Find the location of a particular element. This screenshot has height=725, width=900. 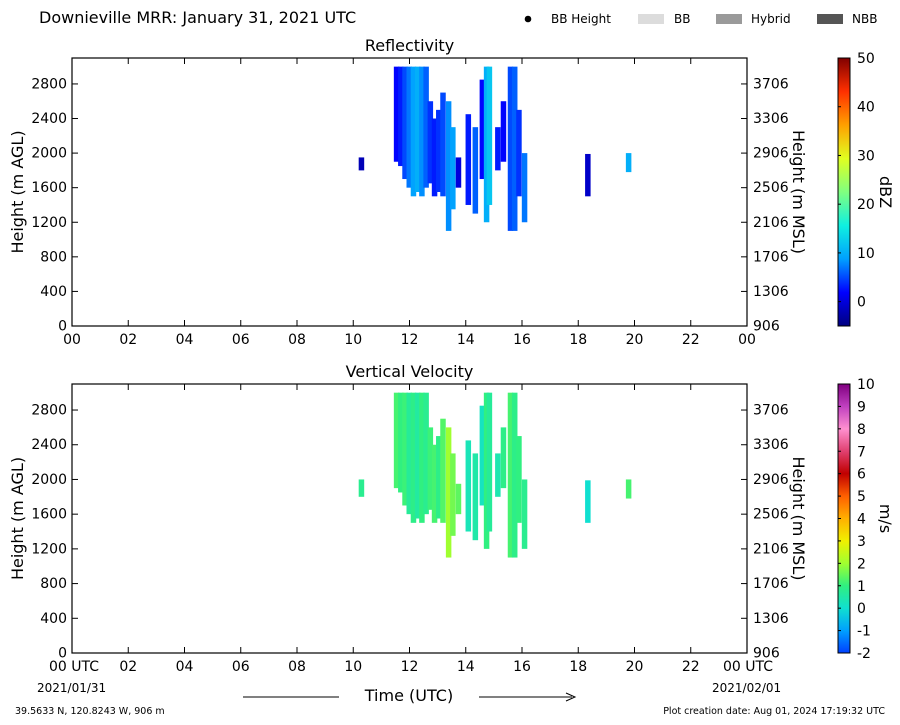

colorbar-tick-label: 40 is located at coordinates (866, 108).